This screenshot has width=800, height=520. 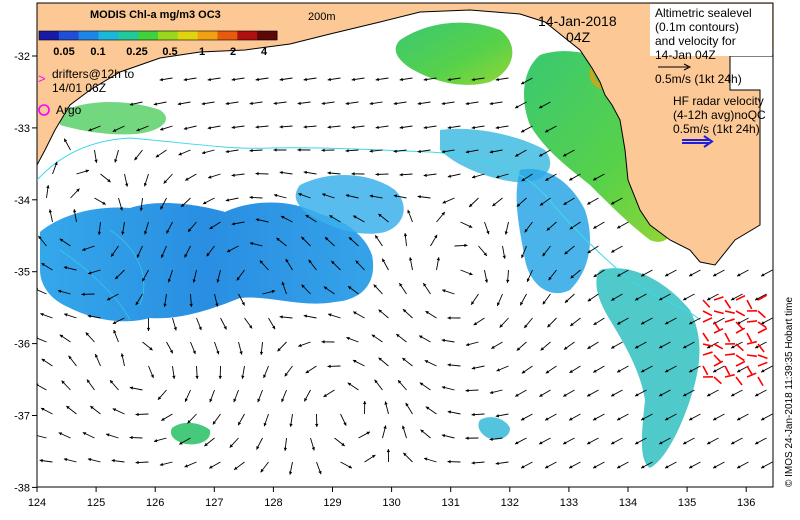 What do you see at coordinates (102, 275) in the screenshot?
I see `altimetry-contour-west` at bounding box center [102, 275].